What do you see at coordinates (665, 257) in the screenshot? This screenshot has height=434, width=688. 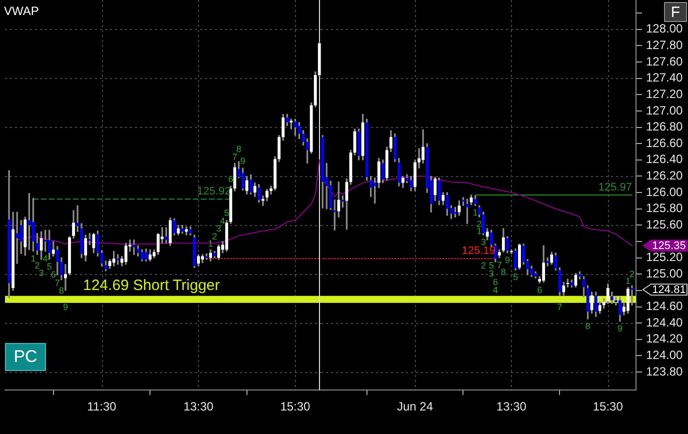 I see `y-tick-label: 125.20` at bounding box center [665, 257].